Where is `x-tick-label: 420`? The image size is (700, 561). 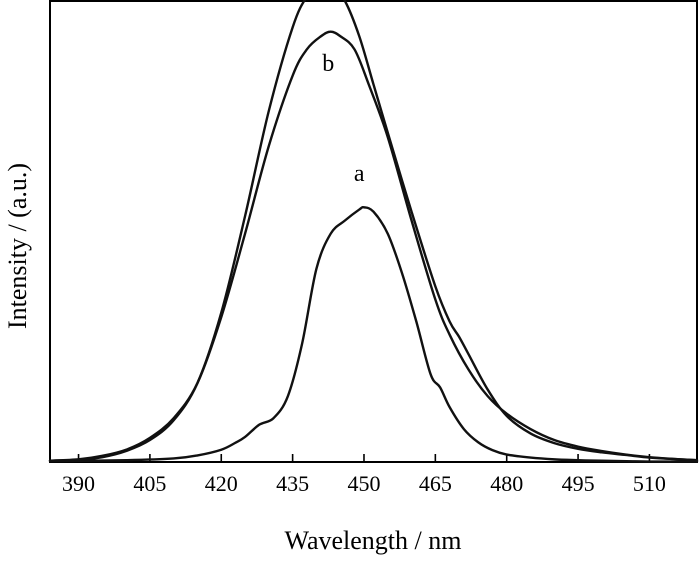
x-tick-label: 420 is located at coordinates (221, 483).